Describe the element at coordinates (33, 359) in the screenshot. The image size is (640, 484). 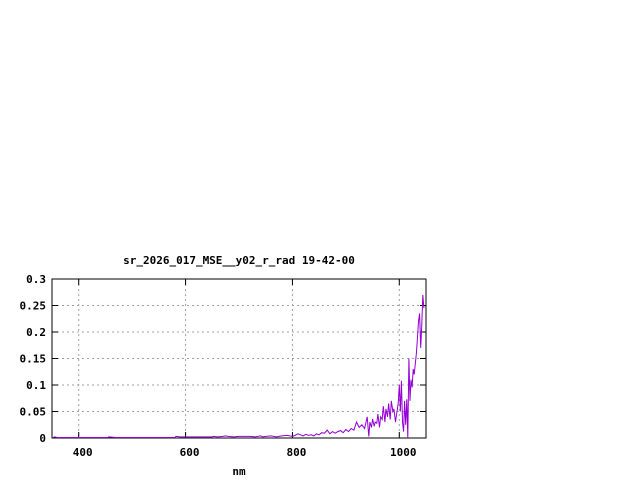
I see `y-tick-label: 0.15` at that location.